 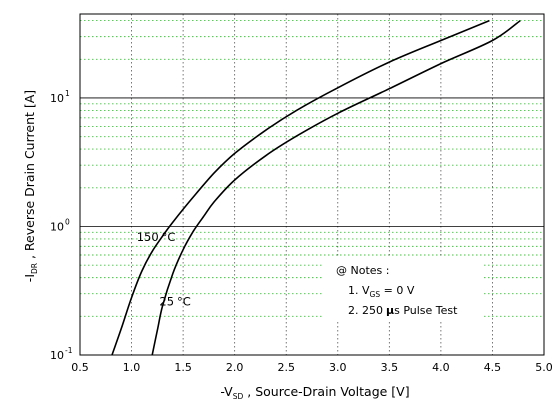 What do you see at coordinates (338, 367) in the screenshot?
I see `x-tick-label: 3.0` at bounding box center [338, 367].